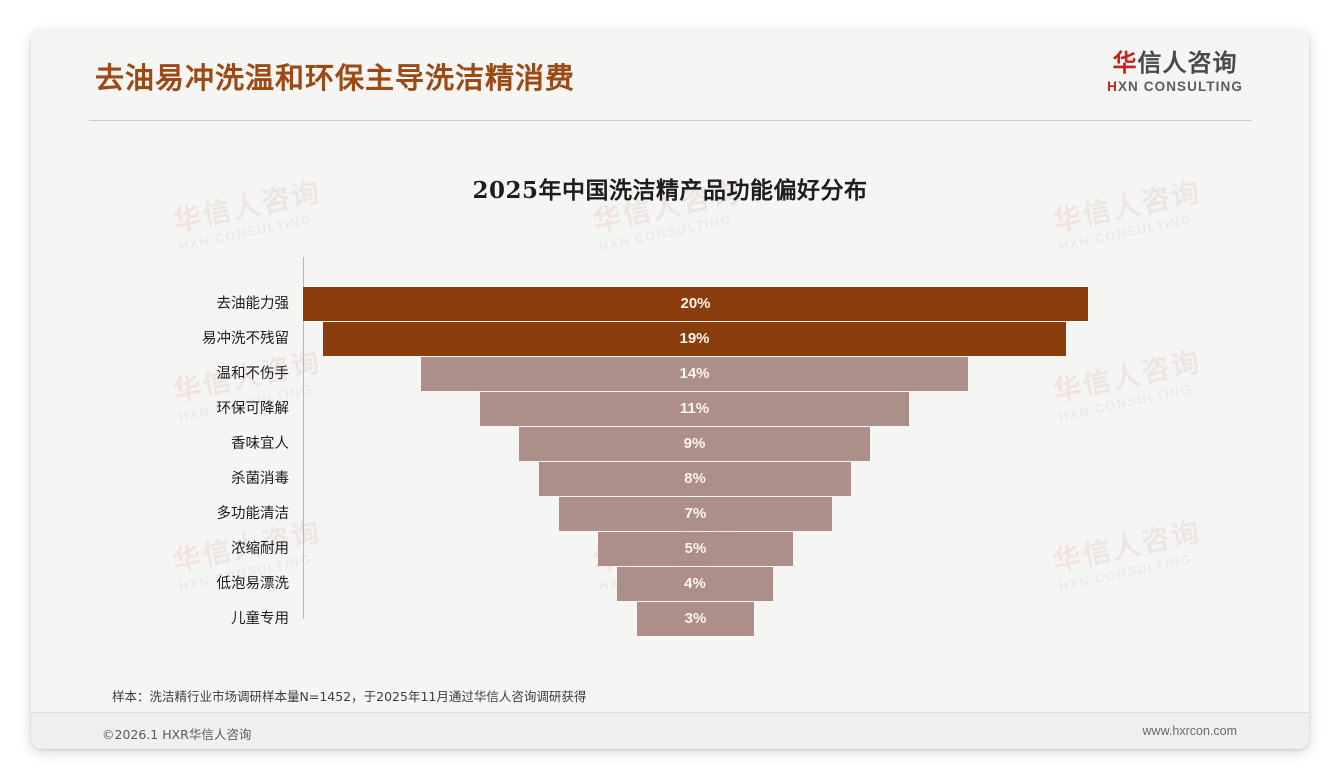  I want to click on funnel-row: 易冲洗不残留 19%, so click(670, 339).